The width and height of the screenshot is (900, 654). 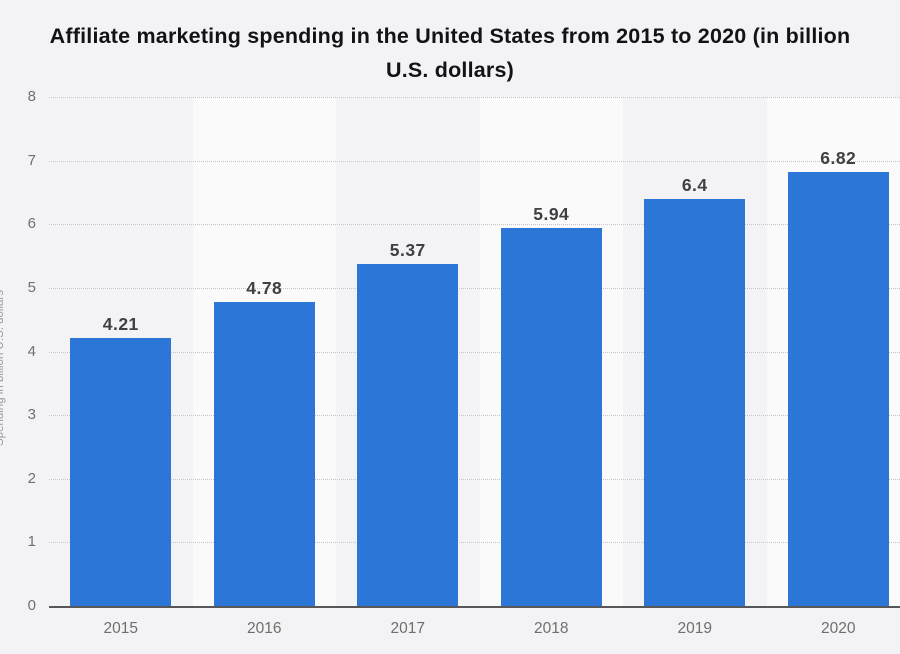 What do you see at coordinates (264, 628) in the screenshot?
I see `x-tick-label-2016: 2016` at bounding box center [264, 628].